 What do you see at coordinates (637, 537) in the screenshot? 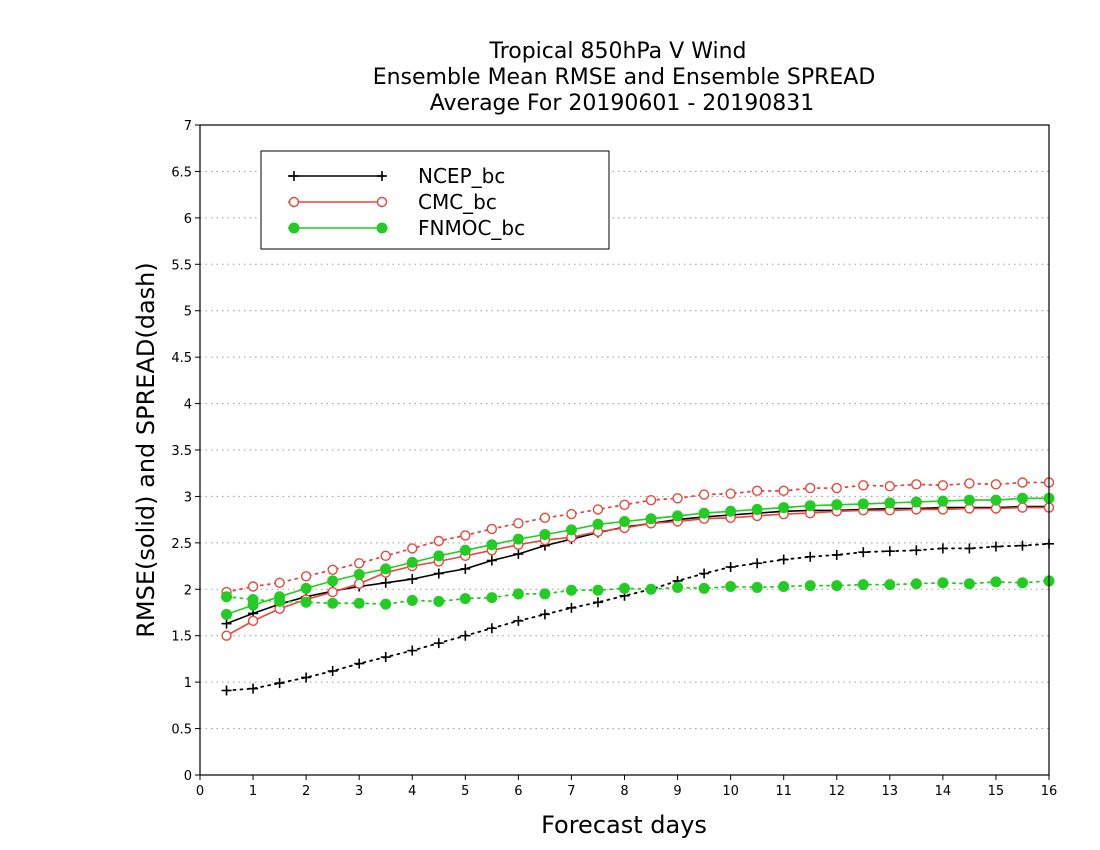
I see `spread-line-cmc-bc` at bounding box center [637, 537].